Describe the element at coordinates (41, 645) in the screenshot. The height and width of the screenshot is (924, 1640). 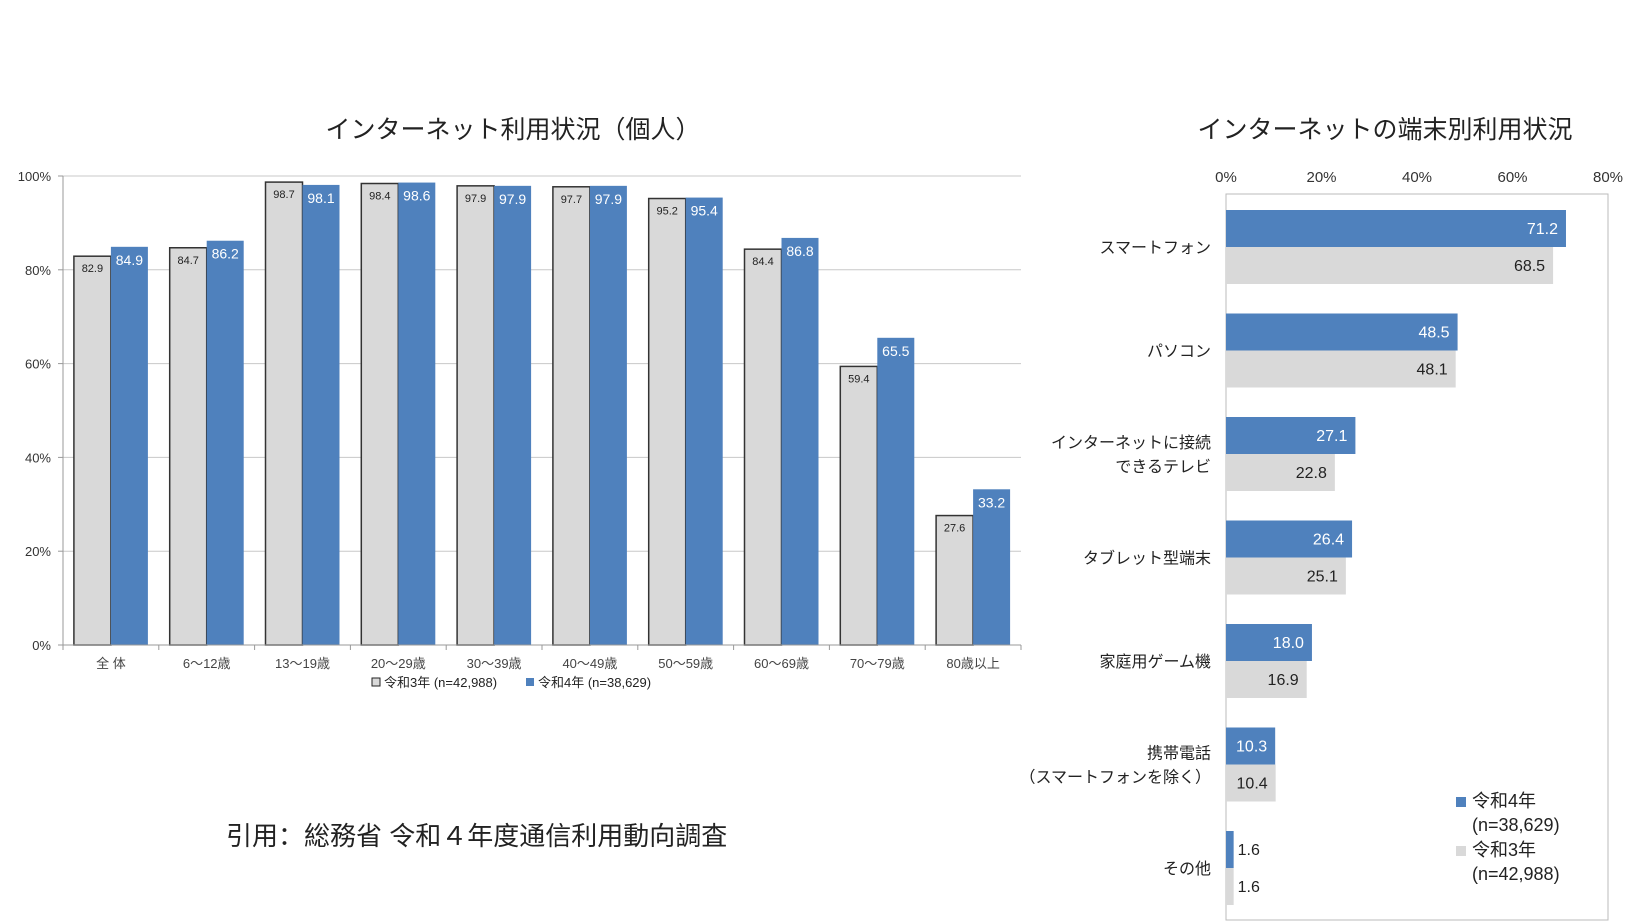
I see `y-tick-label: 0%` at that location.